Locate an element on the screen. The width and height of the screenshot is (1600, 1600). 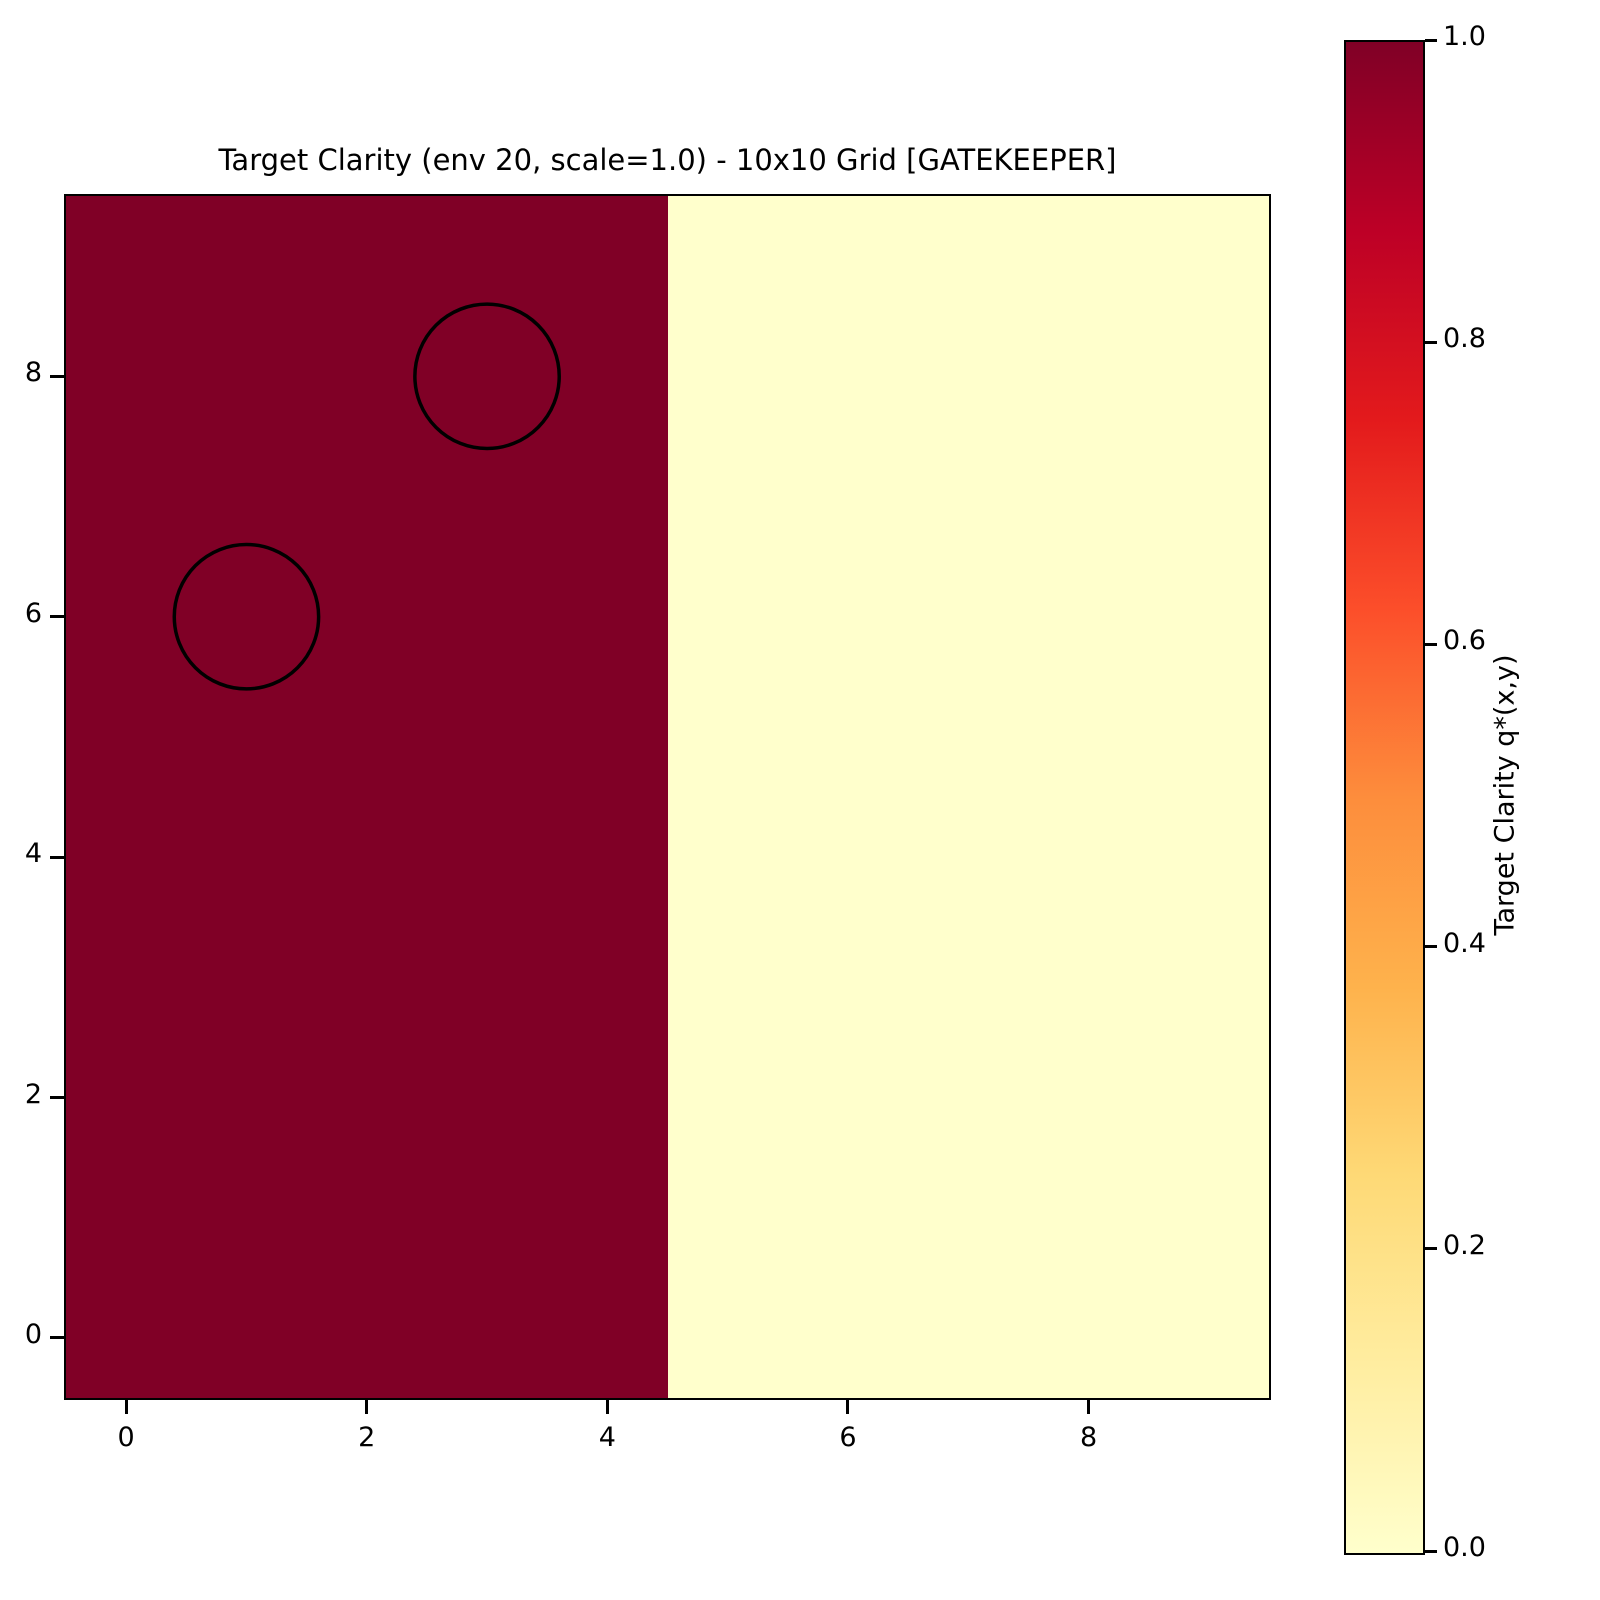
heatmap-cell-x5-y4 is located at coordinates (727, 857).